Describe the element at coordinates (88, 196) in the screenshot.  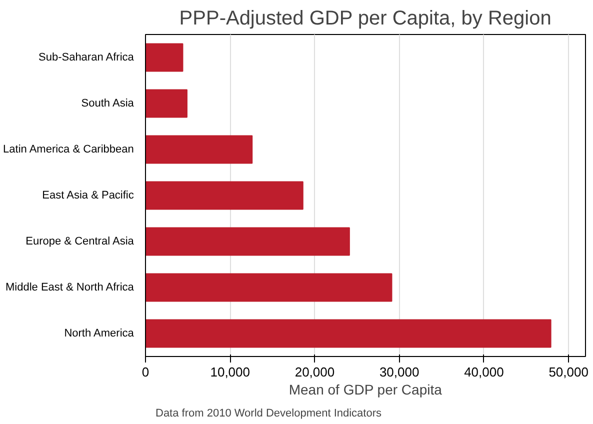
I see `y-tick-label: East Asia & Pacific` at that location.